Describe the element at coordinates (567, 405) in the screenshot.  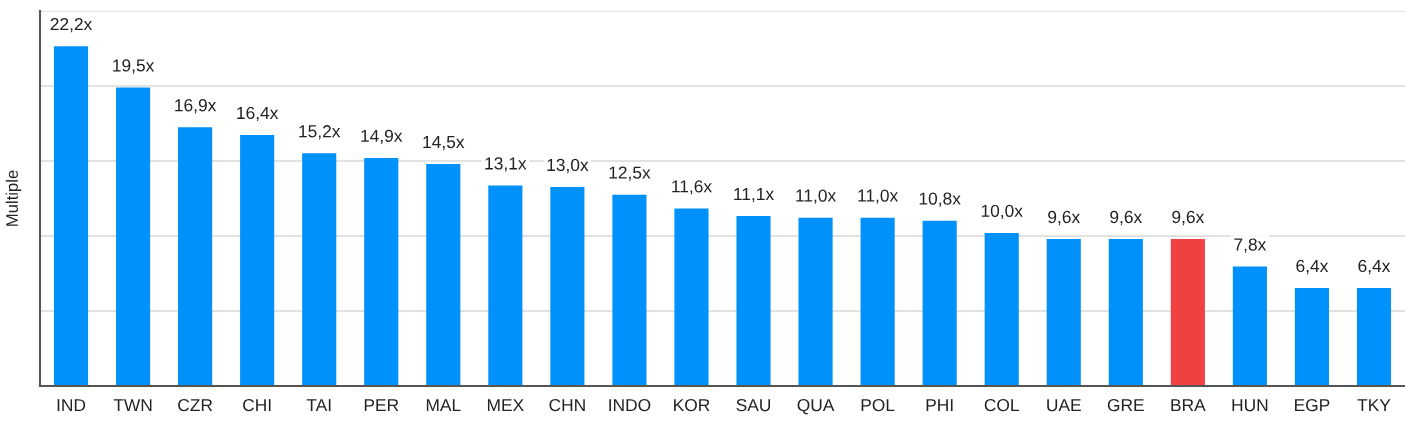
I see `x-tick-label: CHN` at that location.